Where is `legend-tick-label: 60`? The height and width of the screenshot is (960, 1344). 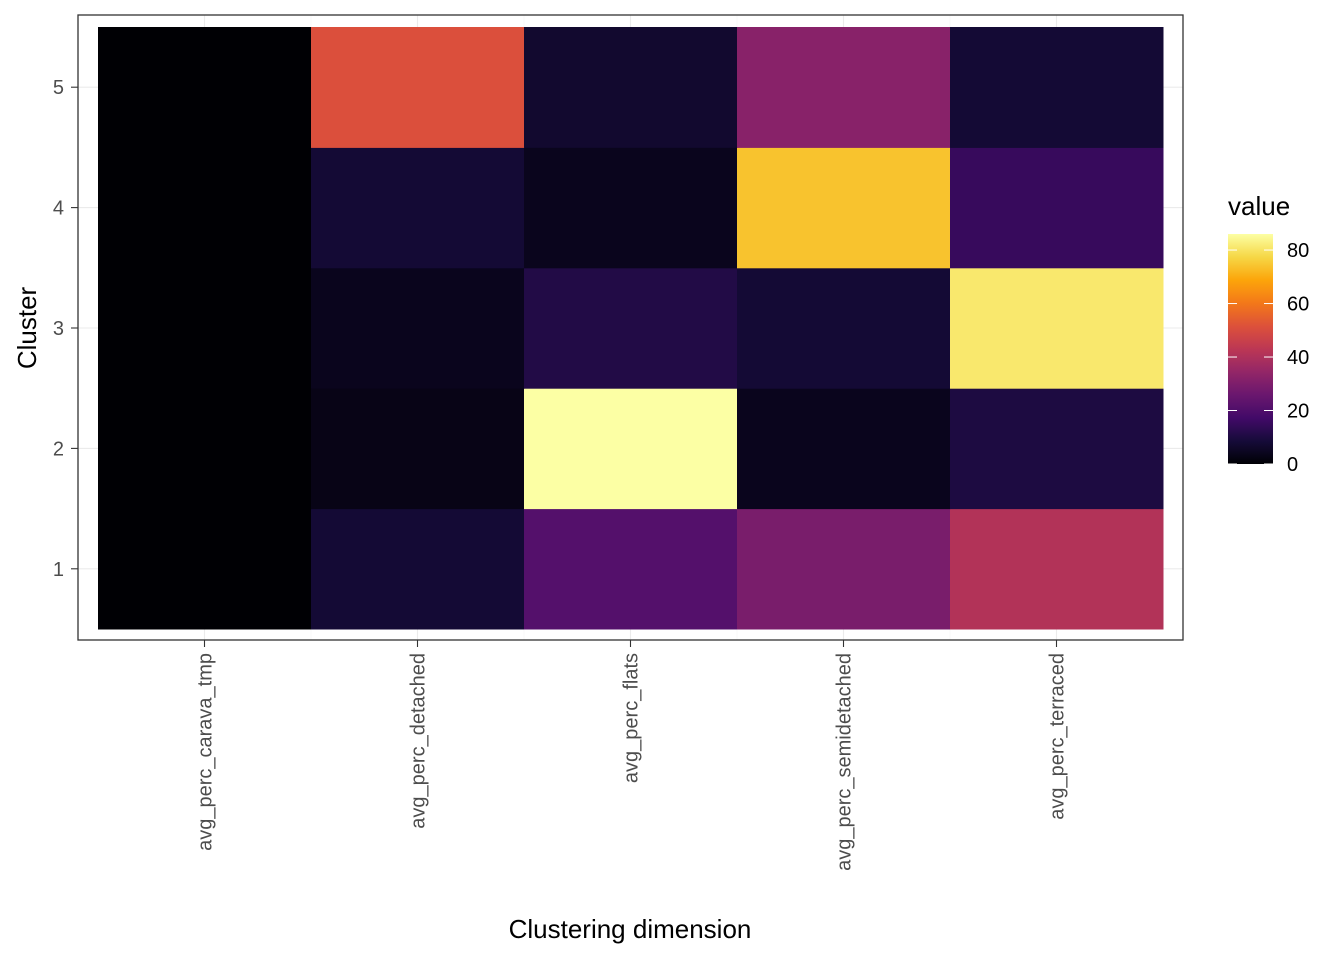 legend-tick-label: 60 is located at coordinates (1298, 305).